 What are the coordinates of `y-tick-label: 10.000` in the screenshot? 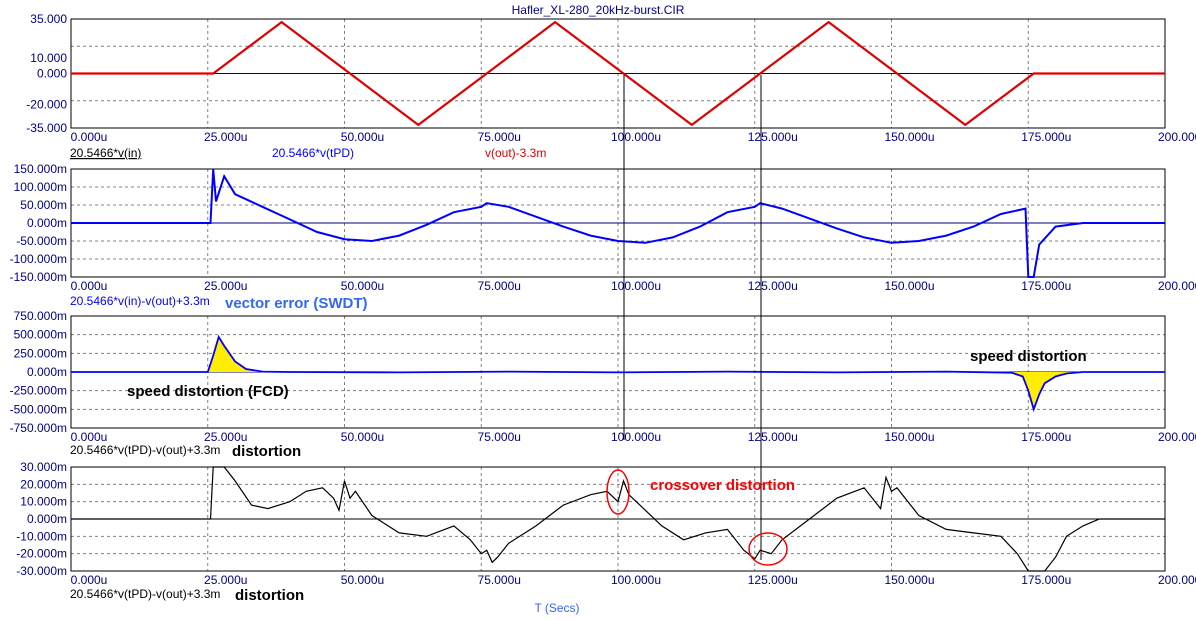 It's located at (48, 58).